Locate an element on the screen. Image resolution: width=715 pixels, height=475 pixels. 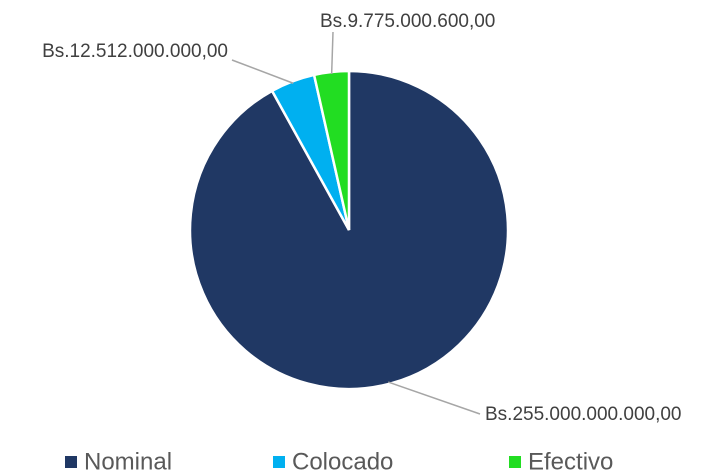
legend-label: Efectivo is located at coordinates (570, 461).